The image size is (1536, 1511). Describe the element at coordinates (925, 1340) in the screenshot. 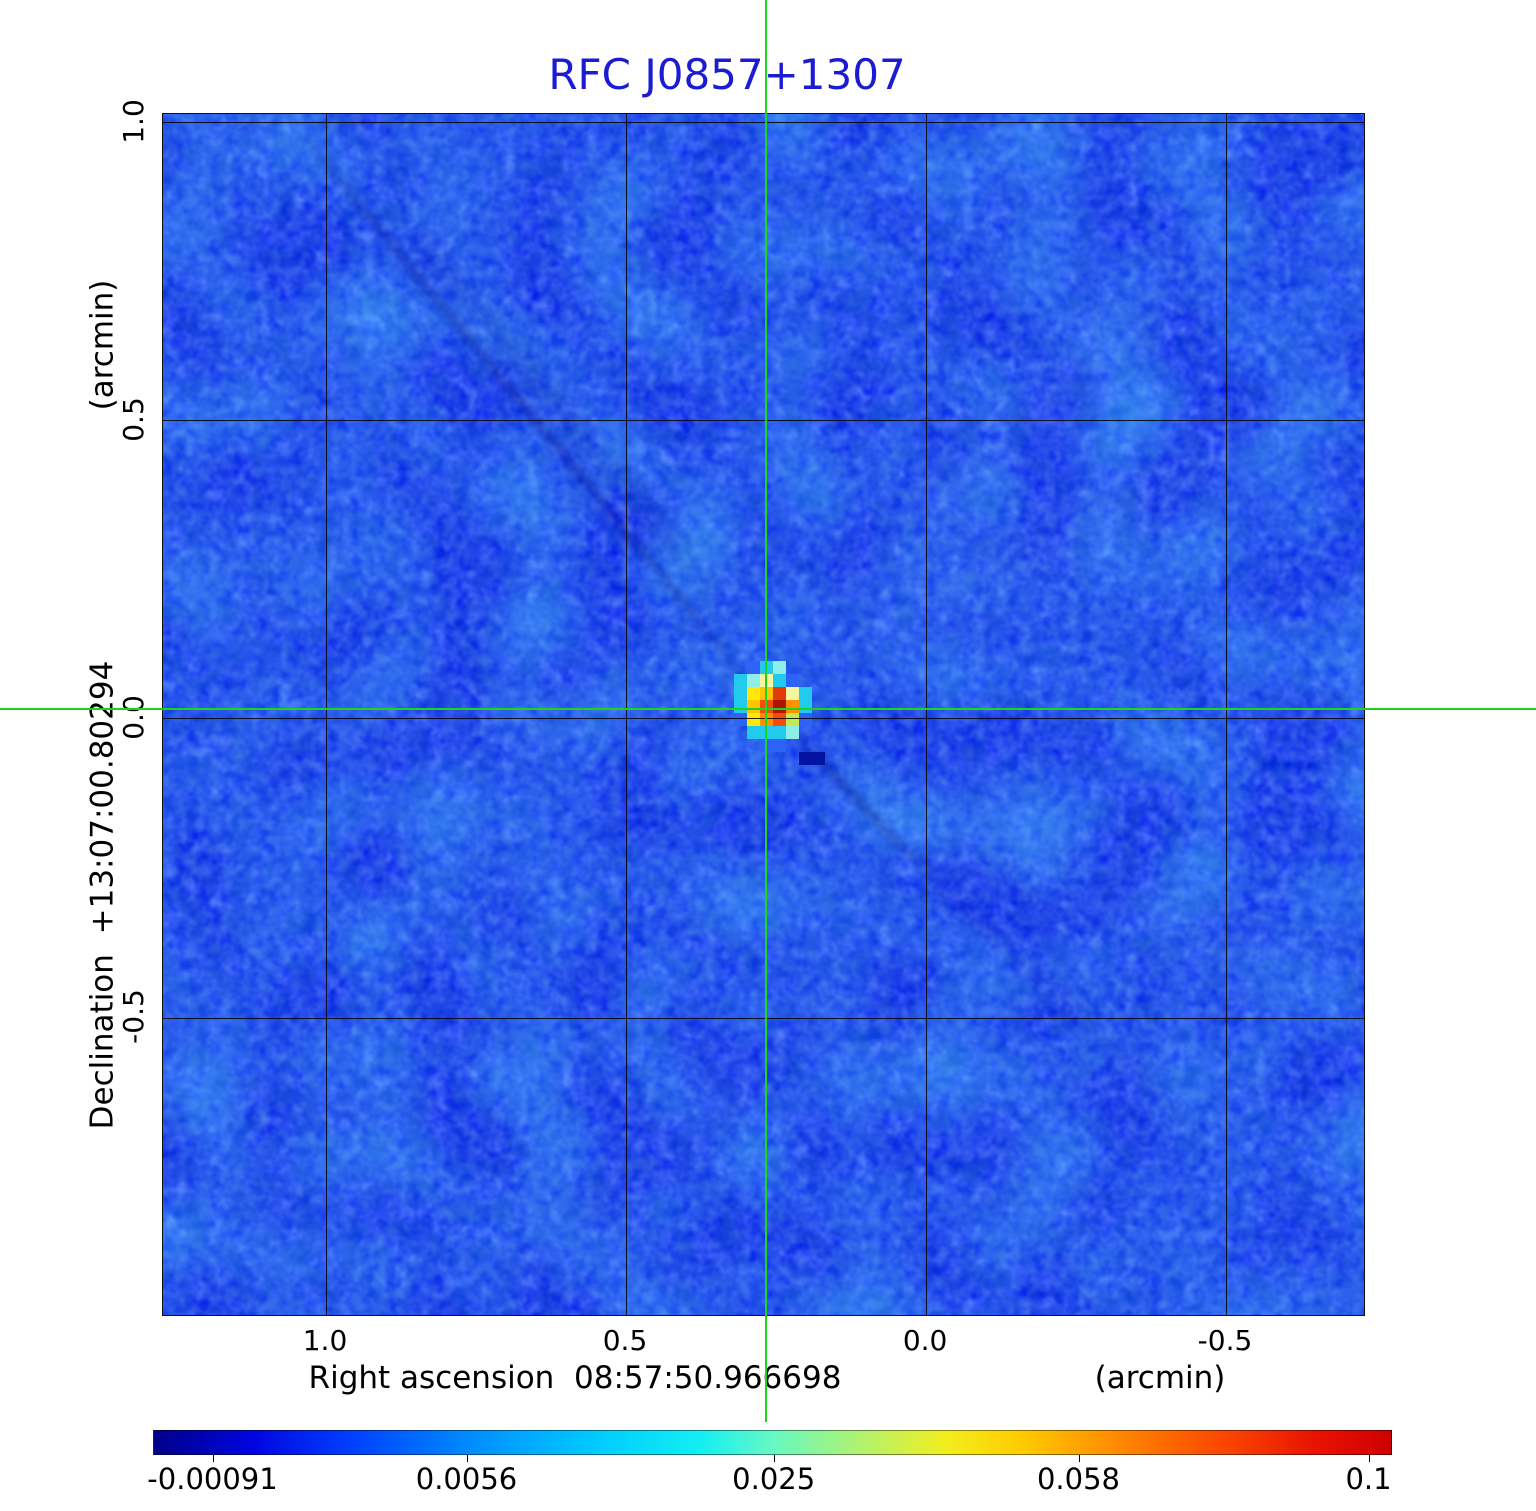

I see `x-tick-label: 0.0` at that location.